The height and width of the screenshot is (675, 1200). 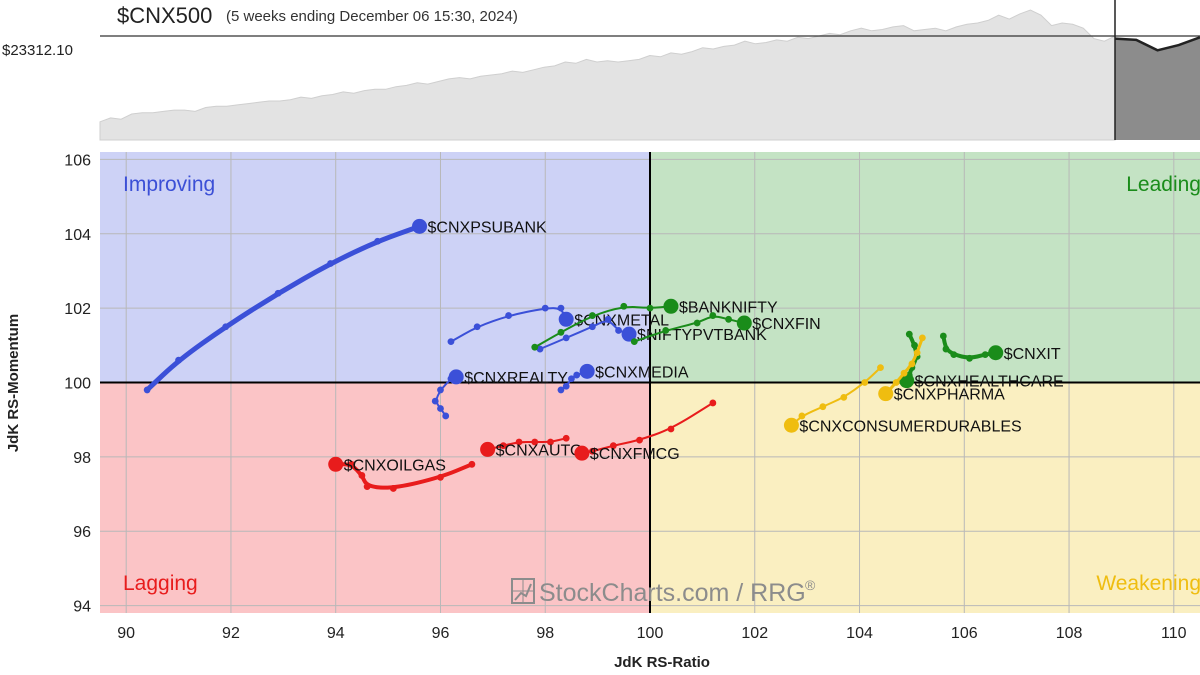 What do you see at coordinates (1174, 633) in the screenshot?
I see `x-tick-label: 110` at bounding box center [1174, 633].